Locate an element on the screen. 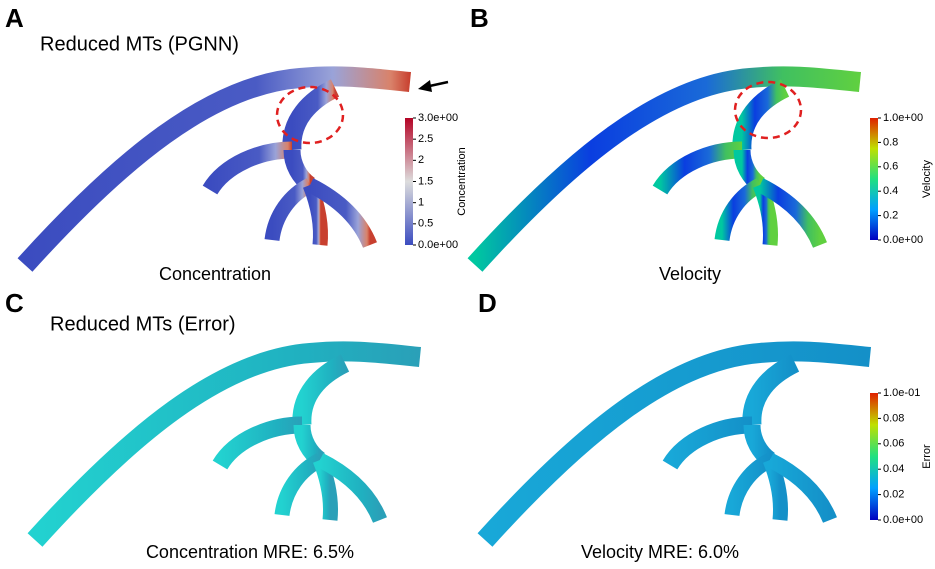  caption: Velocity is located at coordinates (690, 274).